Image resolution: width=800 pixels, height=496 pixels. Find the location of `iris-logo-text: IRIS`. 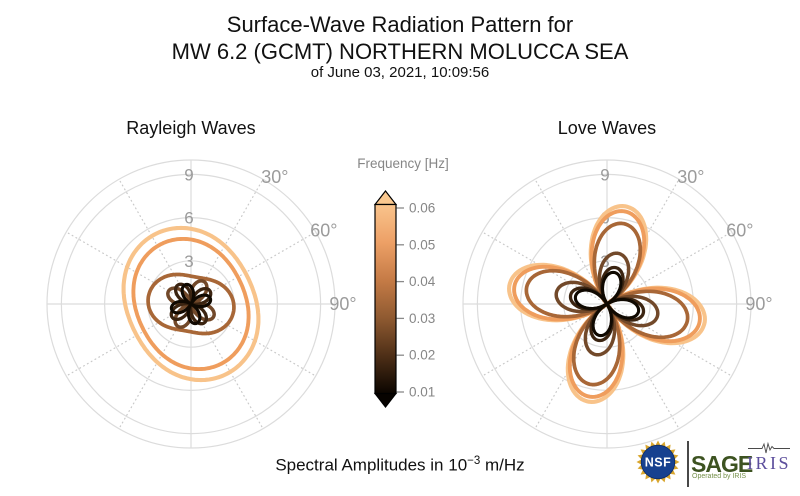

iris-logo-text: IRIS is located at coordinates (769, 463).